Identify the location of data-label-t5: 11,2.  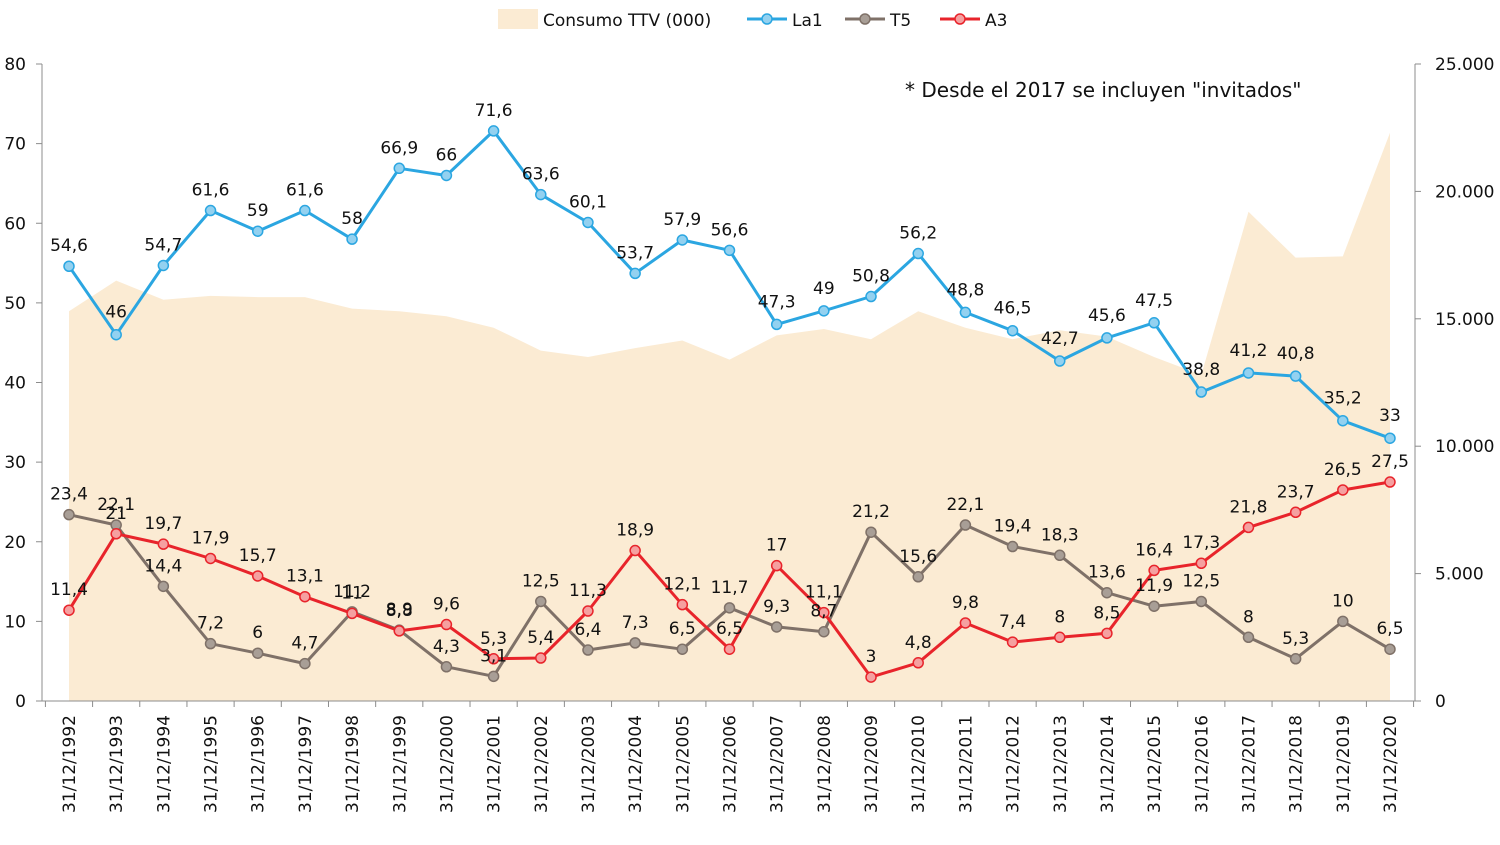
(352, 592).